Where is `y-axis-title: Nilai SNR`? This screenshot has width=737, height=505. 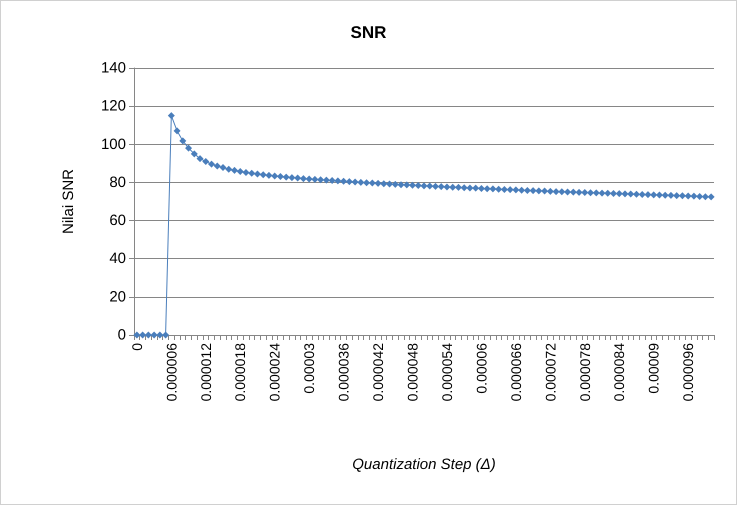
y-axis-title: Nilai SNR is located at coordinates (68, 201).